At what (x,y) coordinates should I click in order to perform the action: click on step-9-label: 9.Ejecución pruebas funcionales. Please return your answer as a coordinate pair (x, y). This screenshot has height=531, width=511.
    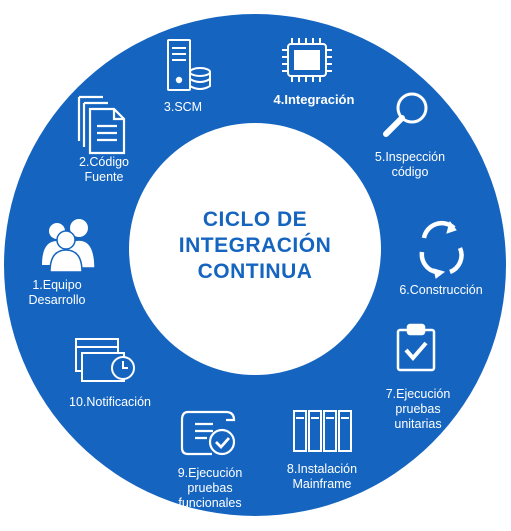
    Looking at the image, I should click on (210, 488).